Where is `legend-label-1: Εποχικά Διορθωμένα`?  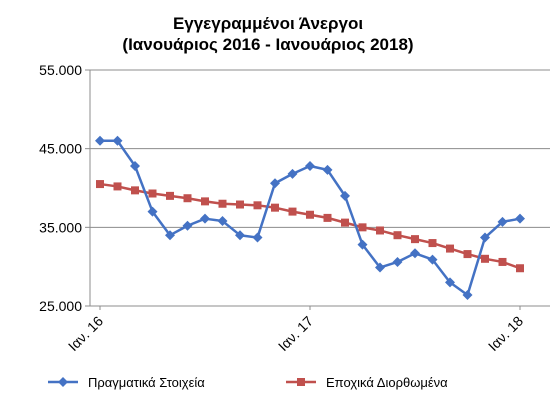
legend-label-1: Εποχικά Διορθωμένα is located at coordinates (387, 382).